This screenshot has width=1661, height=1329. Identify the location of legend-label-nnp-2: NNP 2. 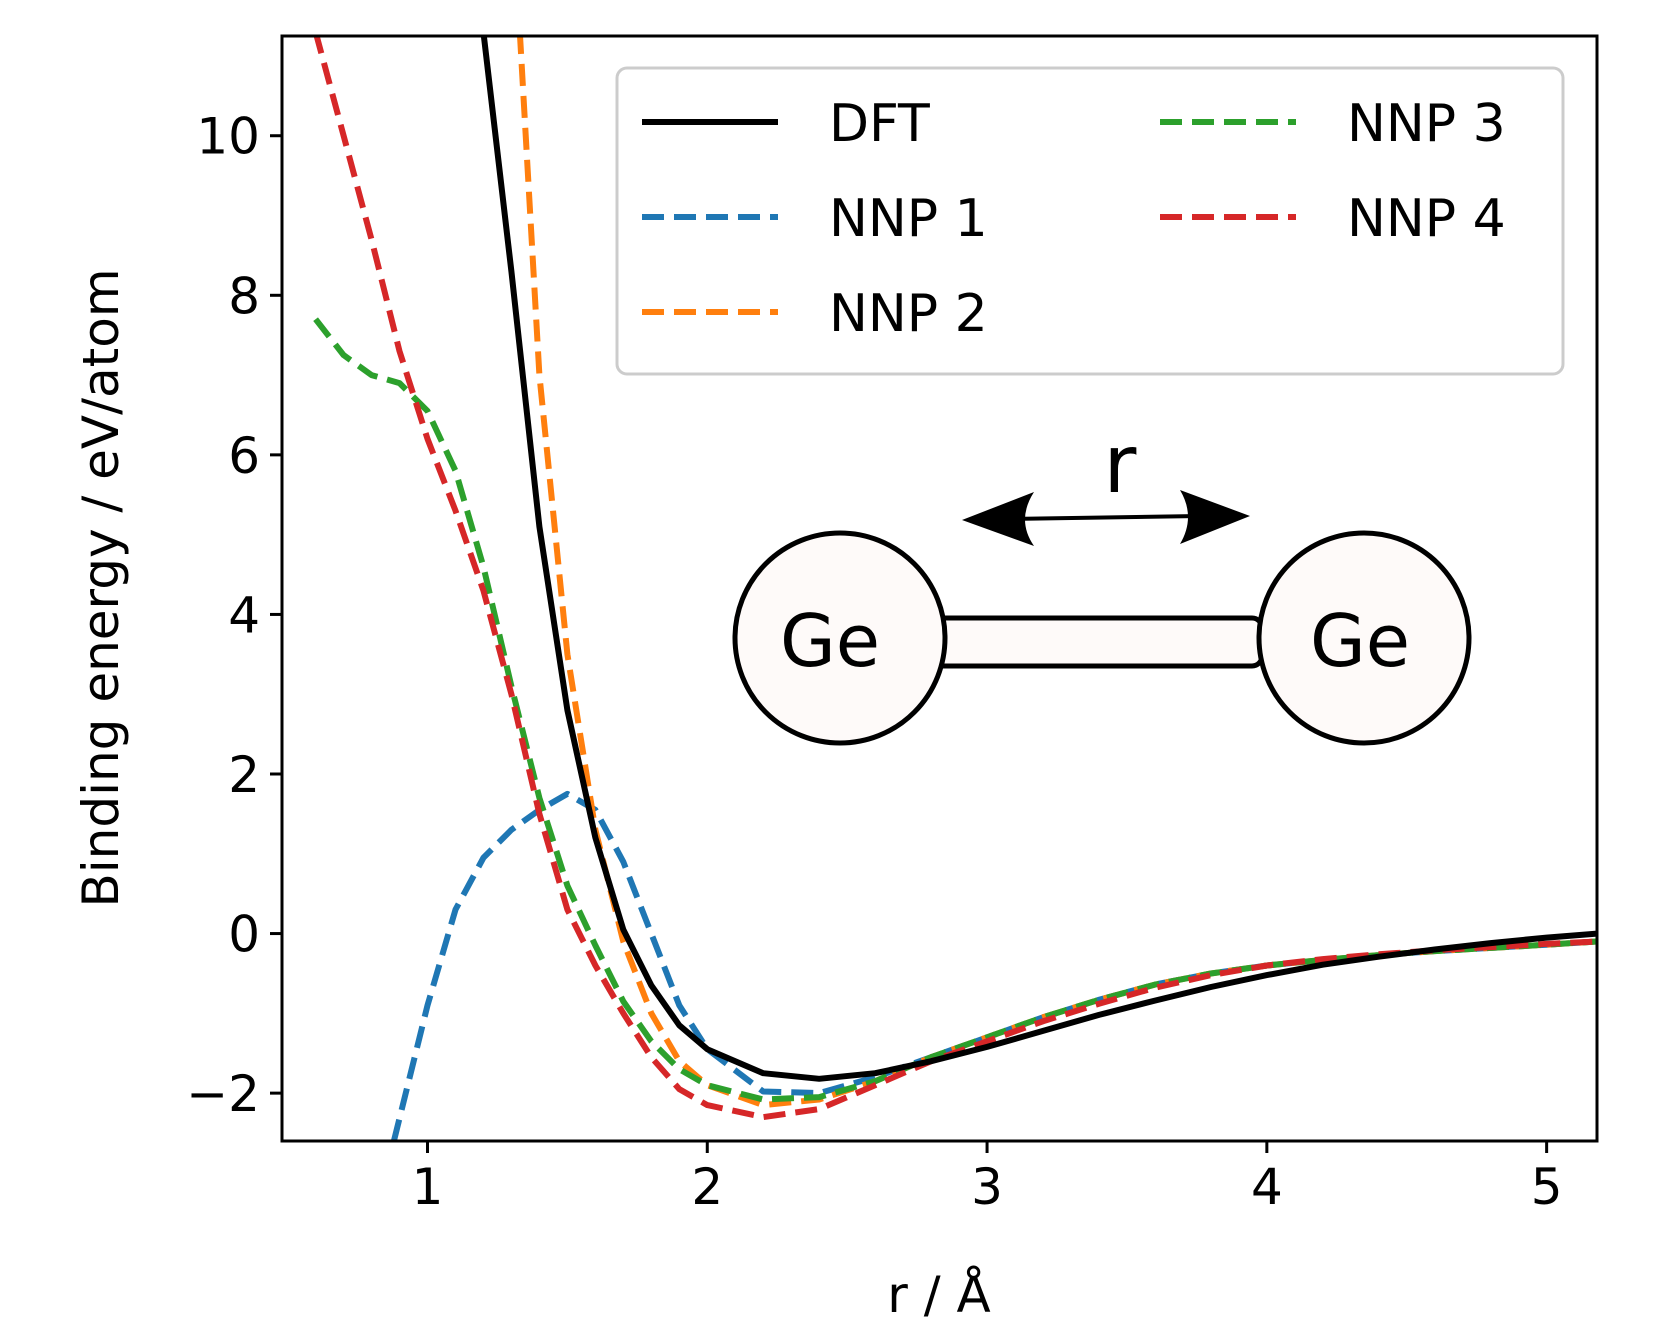
(908, 314).